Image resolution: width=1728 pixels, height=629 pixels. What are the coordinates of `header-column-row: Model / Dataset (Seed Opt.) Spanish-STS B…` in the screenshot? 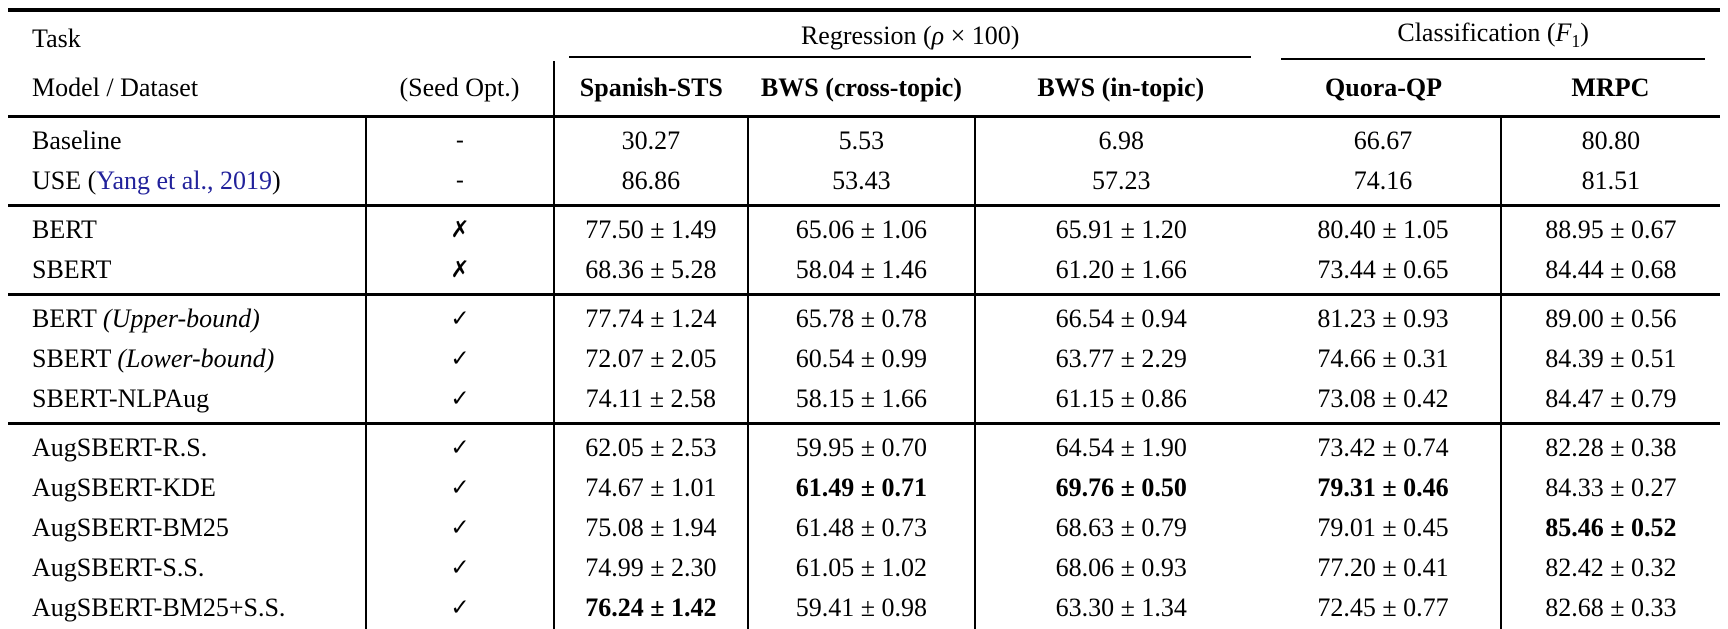 It's located at (864, 89).